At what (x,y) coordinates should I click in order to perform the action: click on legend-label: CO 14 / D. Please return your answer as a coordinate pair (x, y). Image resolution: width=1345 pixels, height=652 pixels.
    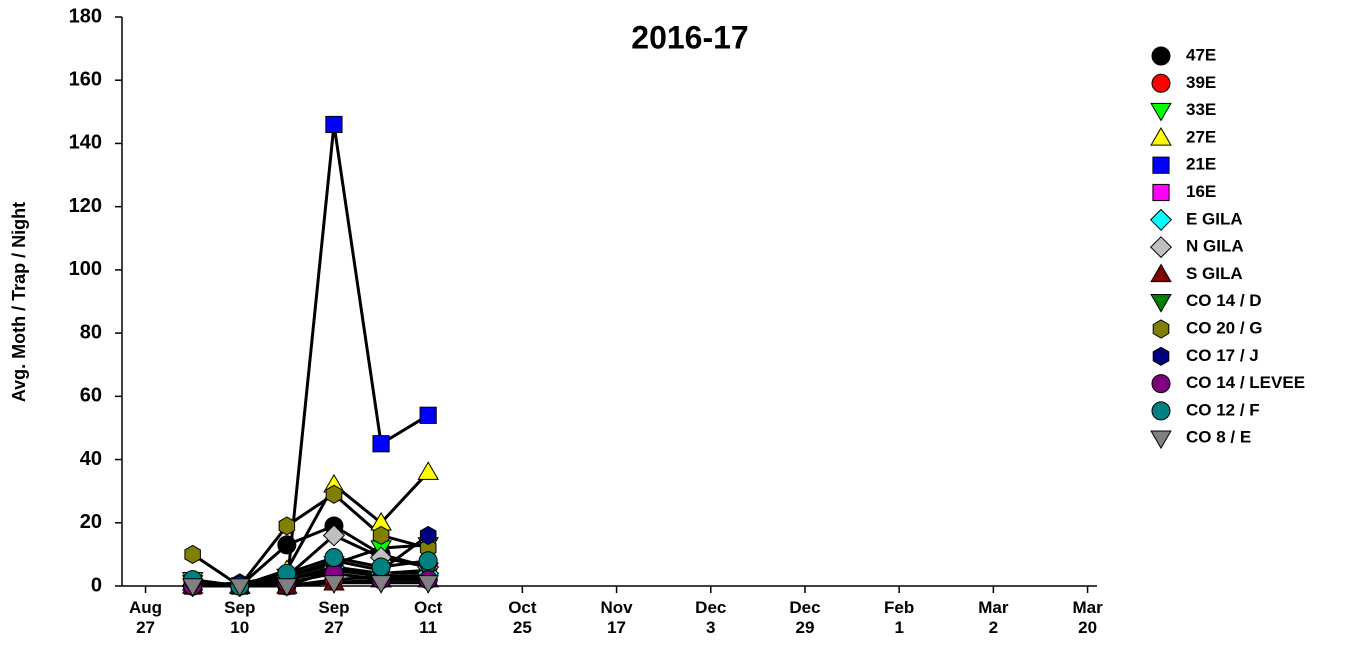
    Looking at the image, I should click on (1224, 300).